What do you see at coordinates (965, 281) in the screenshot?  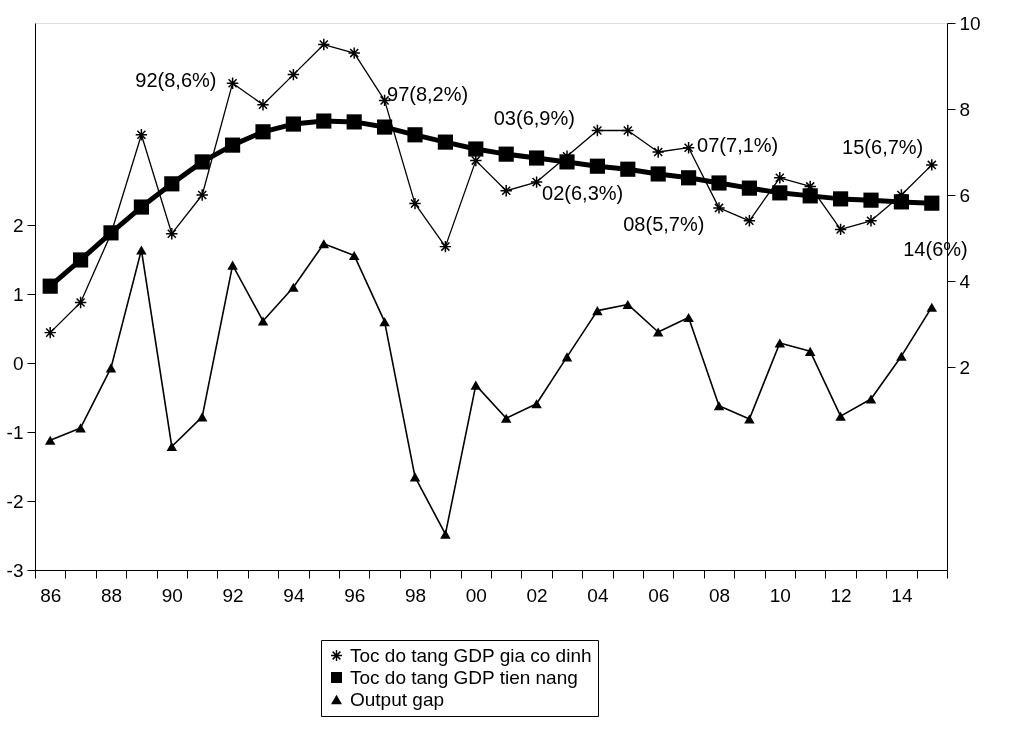 I see `y2-tick-label: 4` at bounding box center [965, 281].